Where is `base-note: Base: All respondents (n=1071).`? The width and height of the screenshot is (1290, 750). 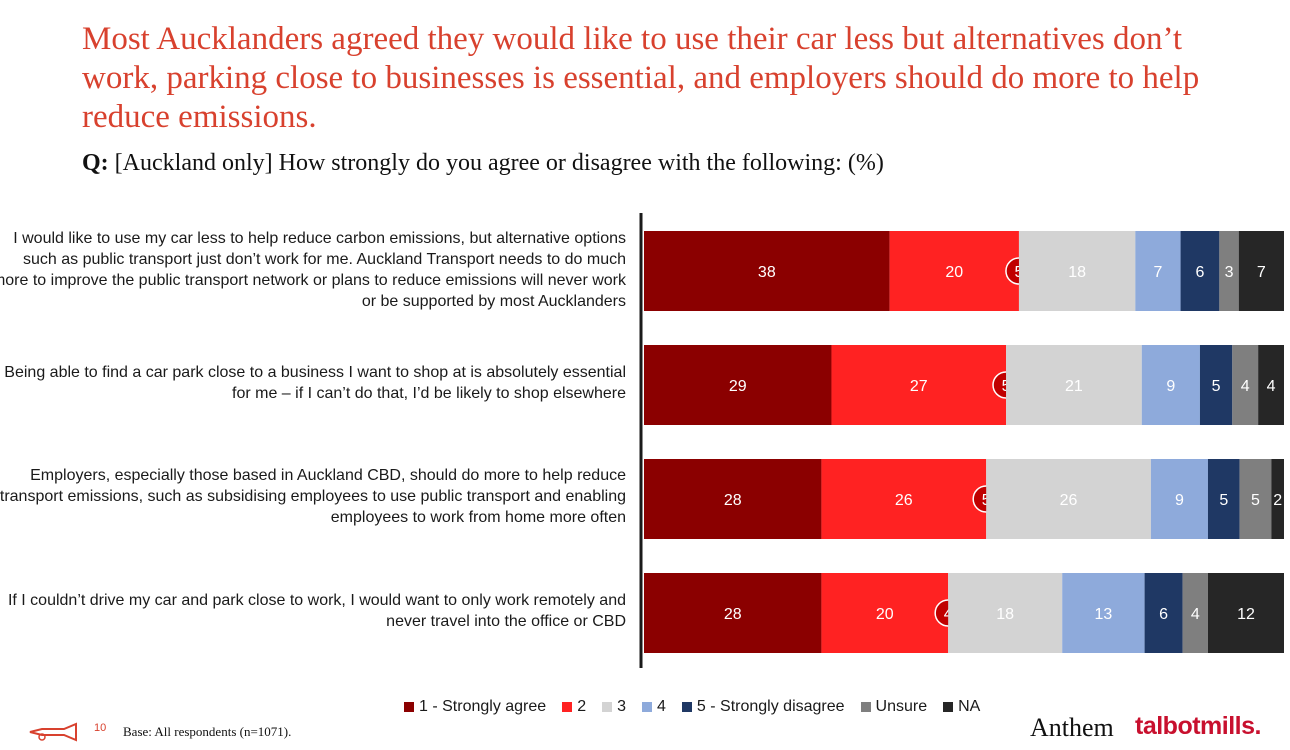 base-note: Base: All respondents (n=1071). is located at coordinates (207, 731).